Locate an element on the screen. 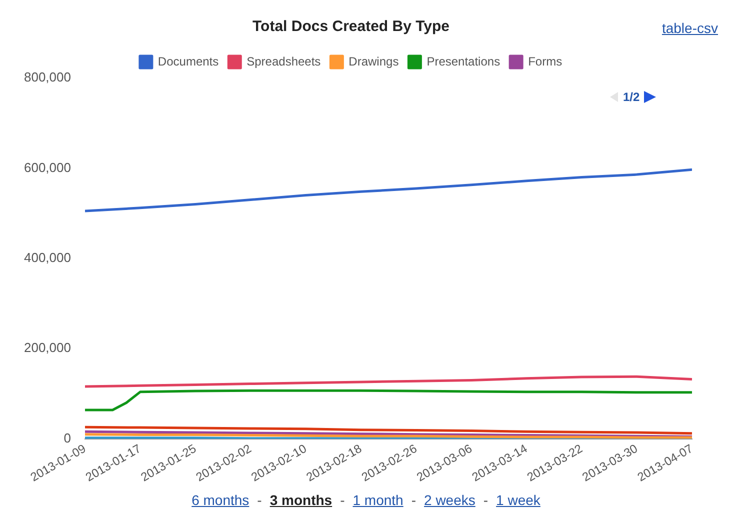 Image resolution: width=732 pixels, height=530 pixels. legend-label: Documents is located at coordinates (188, 61).